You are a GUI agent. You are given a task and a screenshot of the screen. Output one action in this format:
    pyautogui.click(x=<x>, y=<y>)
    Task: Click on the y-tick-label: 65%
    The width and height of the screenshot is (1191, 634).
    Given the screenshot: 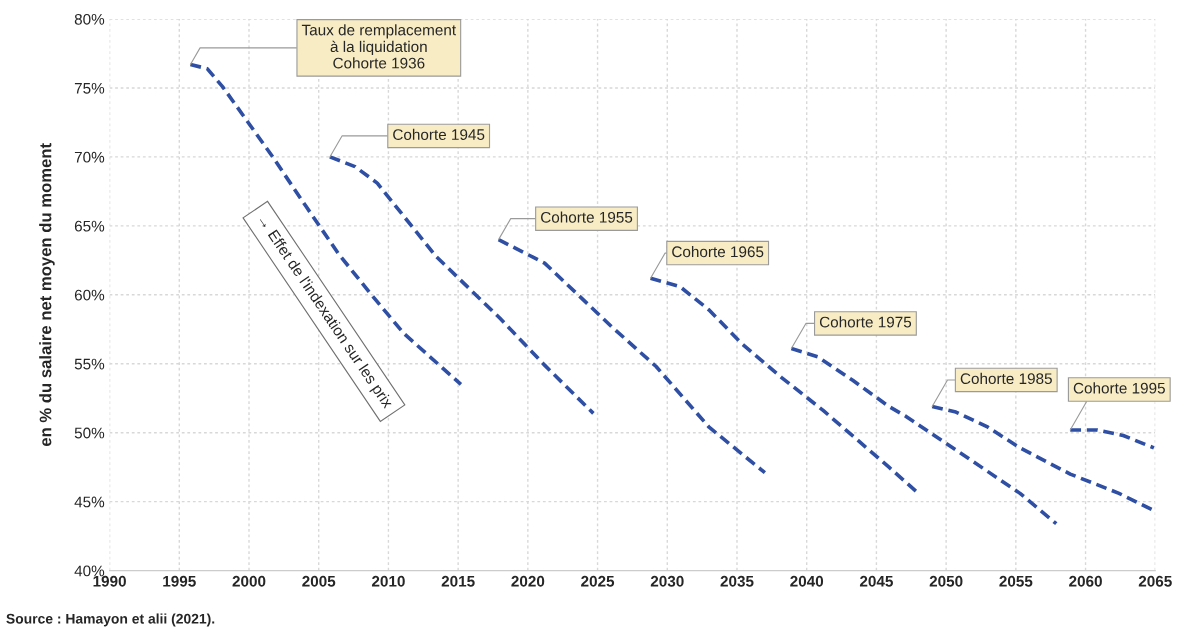 What is the action you would take?
    pyautogui.click(x=89, y=226)
    